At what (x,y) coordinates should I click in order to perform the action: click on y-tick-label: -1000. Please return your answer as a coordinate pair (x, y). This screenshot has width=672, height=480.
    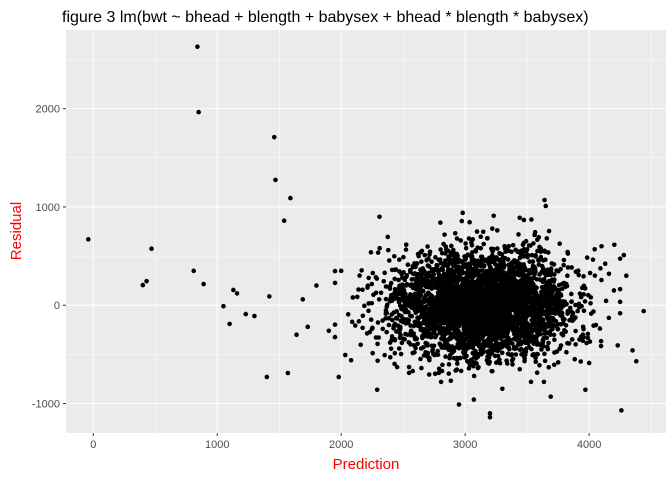
    Looking at the image, I should click on (46, 405).